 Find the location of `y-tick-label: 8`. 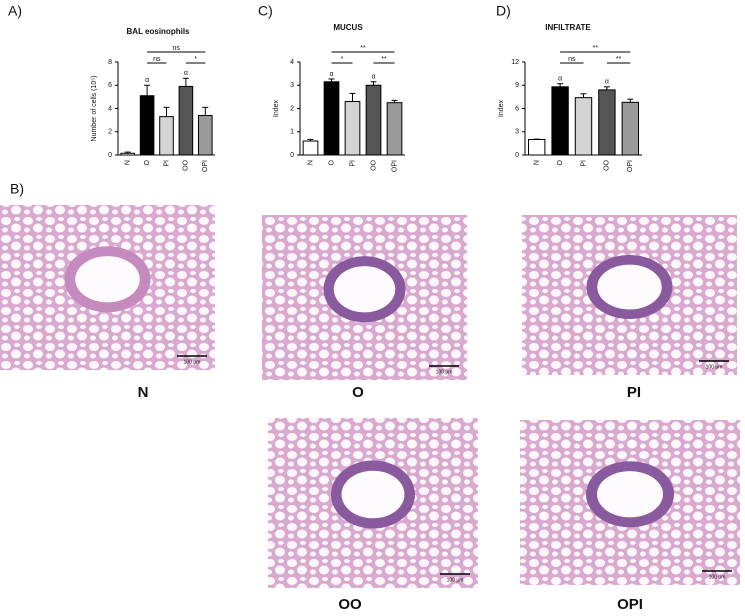

y-tick-label: 8 is located at coordinates (110, 62).